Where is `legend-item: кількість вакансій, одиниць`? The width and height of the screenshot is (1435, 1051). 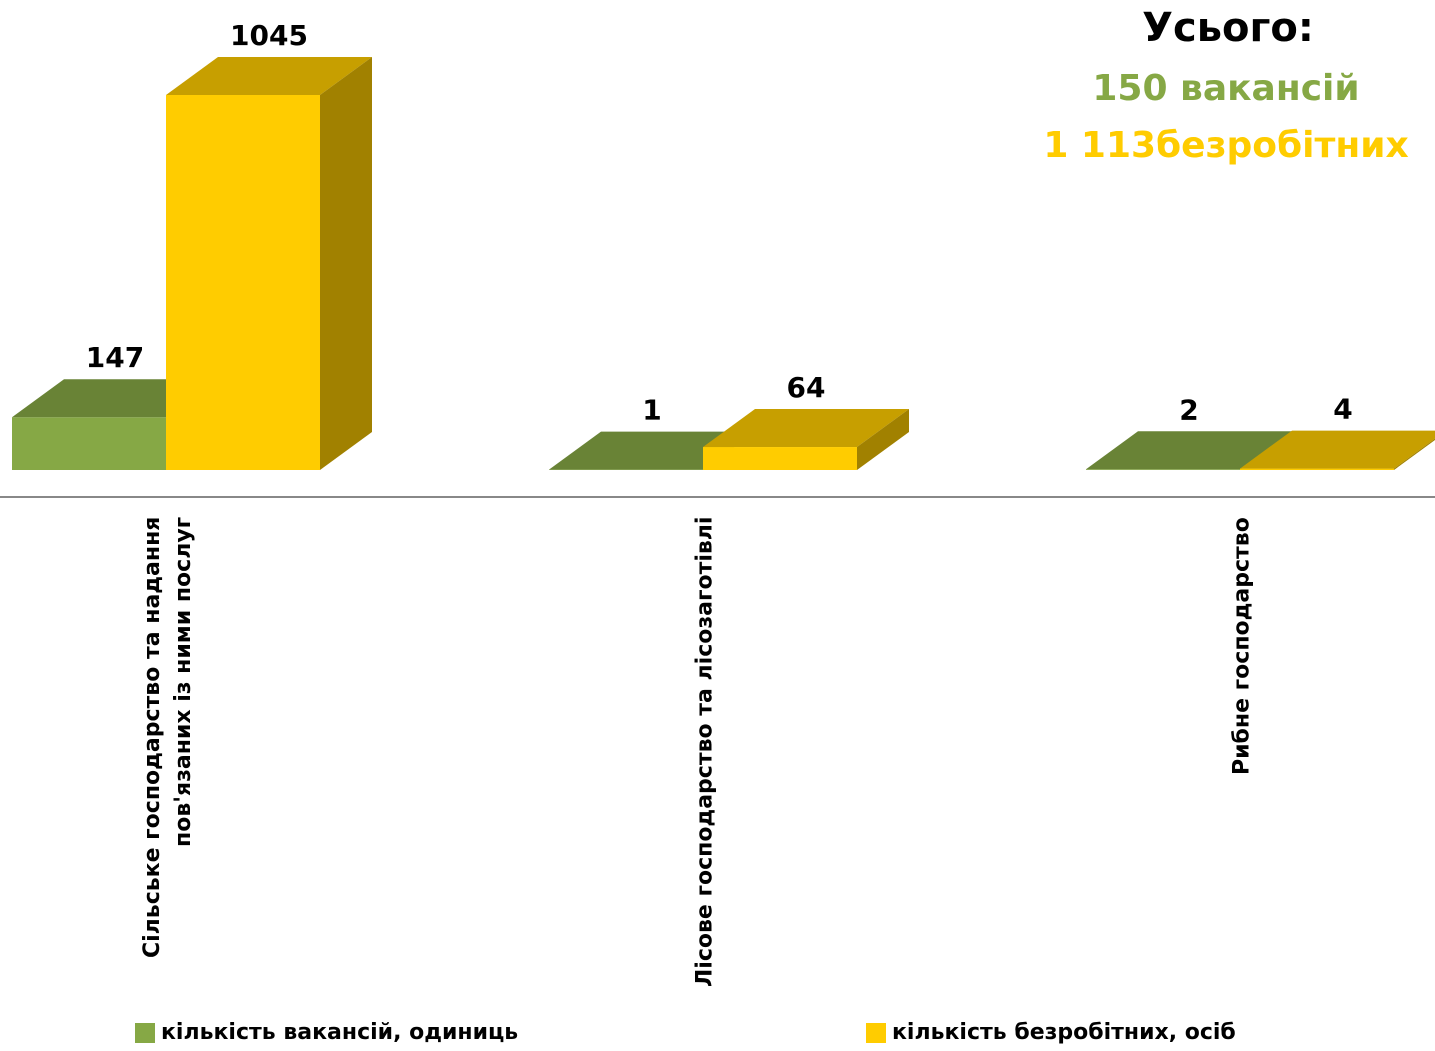
legend-item: кількість вакансій, одиниць is located at coordinates (326, 1032).